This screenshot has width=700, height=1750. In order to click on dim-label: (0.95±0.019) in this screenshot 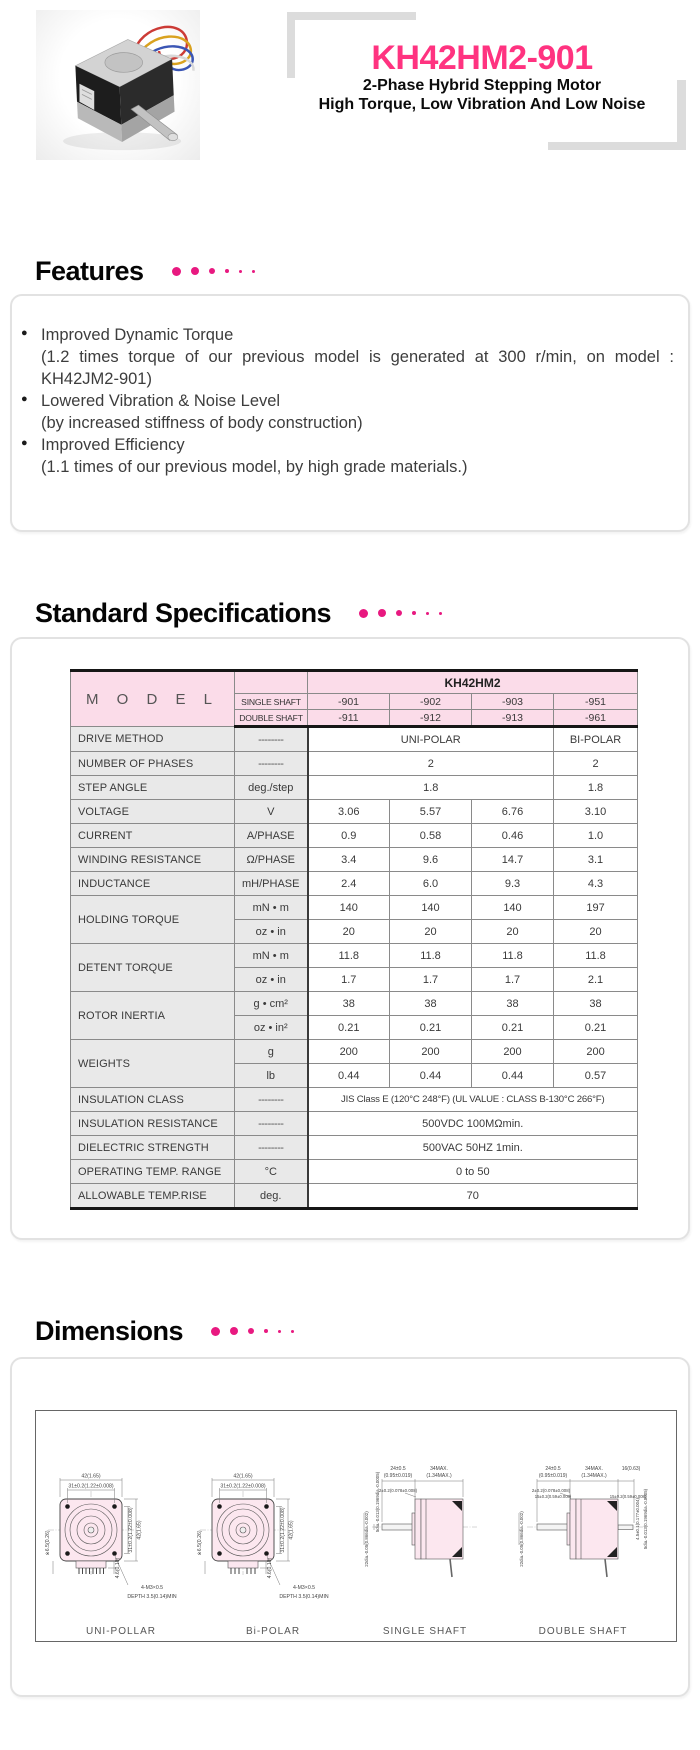, I will do `click(398, 1476)`.